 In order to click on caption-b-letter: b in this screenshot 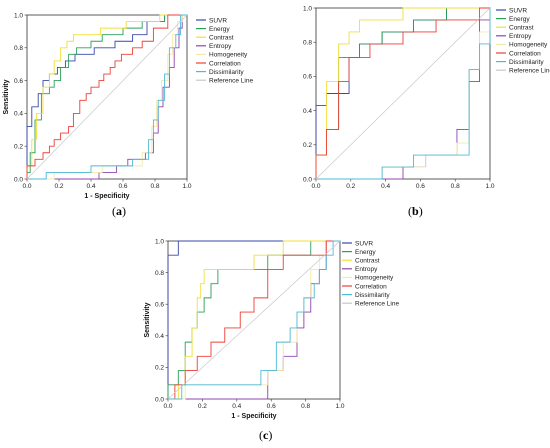, I will do `click(415, 211)`.